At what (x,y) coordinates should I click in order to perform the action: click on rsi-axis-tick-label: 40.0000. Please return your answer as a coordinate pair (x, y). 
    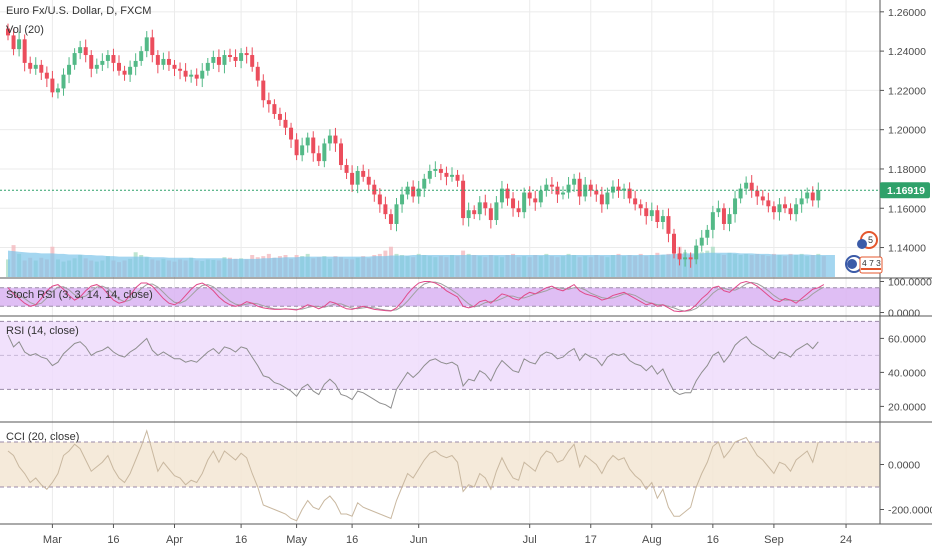
    Looking at the image, I should click on (907, 373).